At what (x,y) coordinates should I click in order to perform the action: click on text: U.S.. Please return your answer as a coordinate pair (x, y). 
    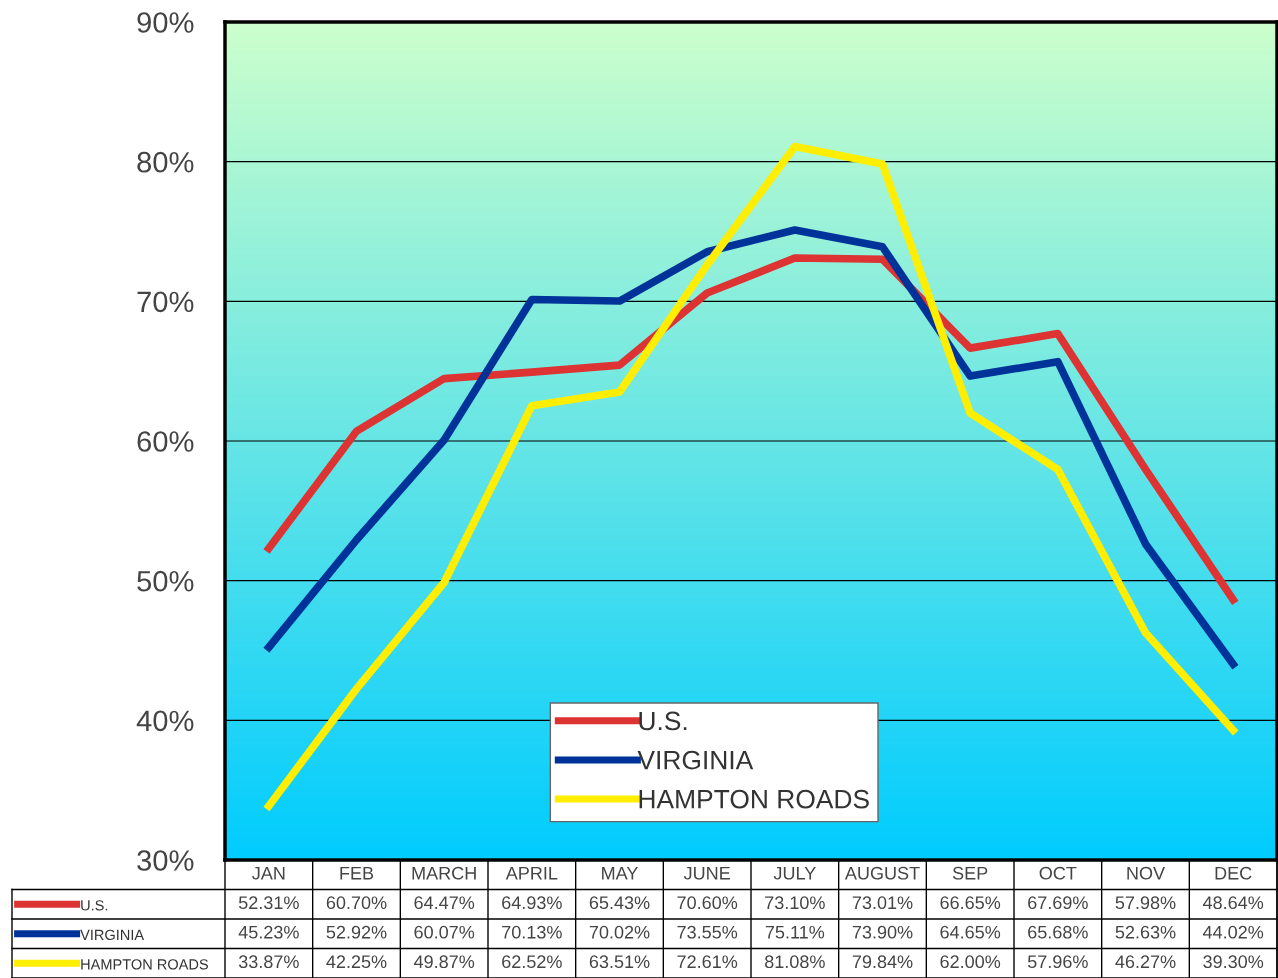
    Looking at the image, I should click on (94, 905).